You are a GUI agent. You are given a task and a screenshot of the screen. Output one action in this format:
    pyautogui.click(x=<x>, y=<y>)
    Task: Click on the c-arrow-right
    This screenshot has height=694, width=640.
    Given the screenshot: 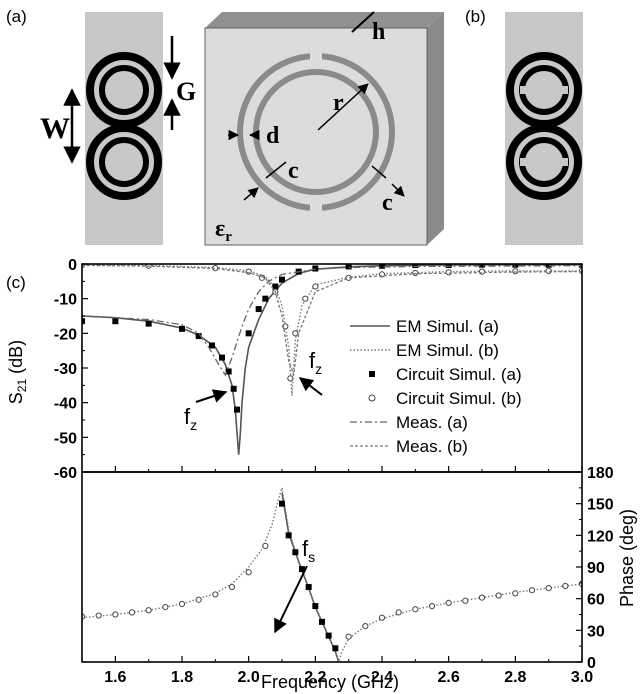 What is the action you would take?
    pyautogui.click(x=398, y=190)
    